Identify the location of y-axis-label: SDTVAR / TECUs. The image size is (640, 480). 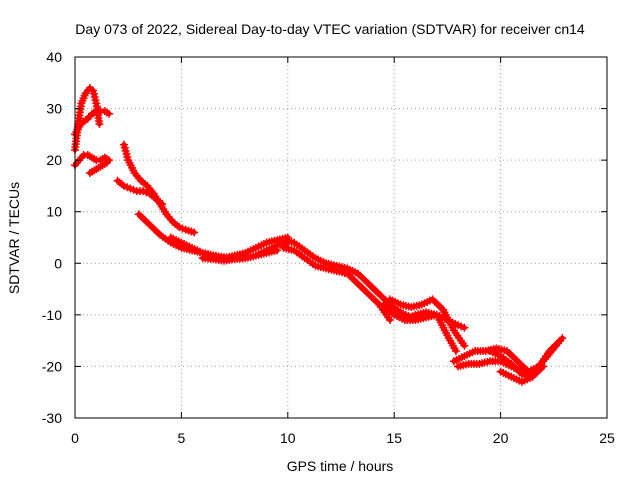
(14, 238).